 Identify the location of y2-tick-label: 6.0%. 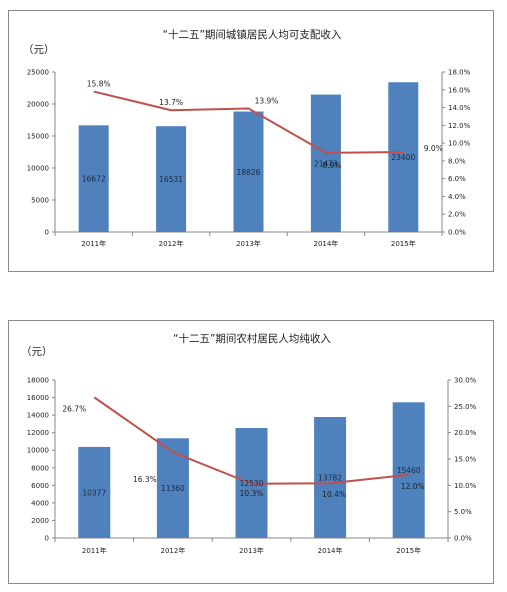
(457, 179).